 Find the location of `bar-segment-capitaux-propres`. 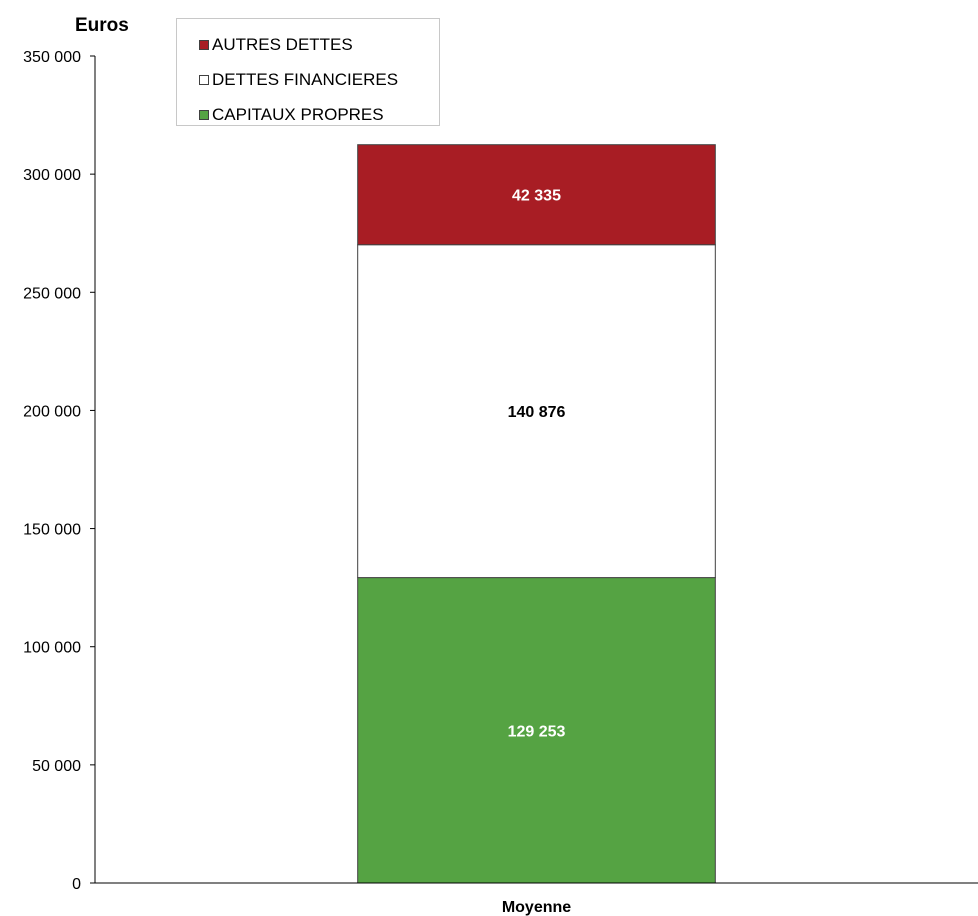

bar-segment-capitaux-propres is located at coordinates (536, 730).